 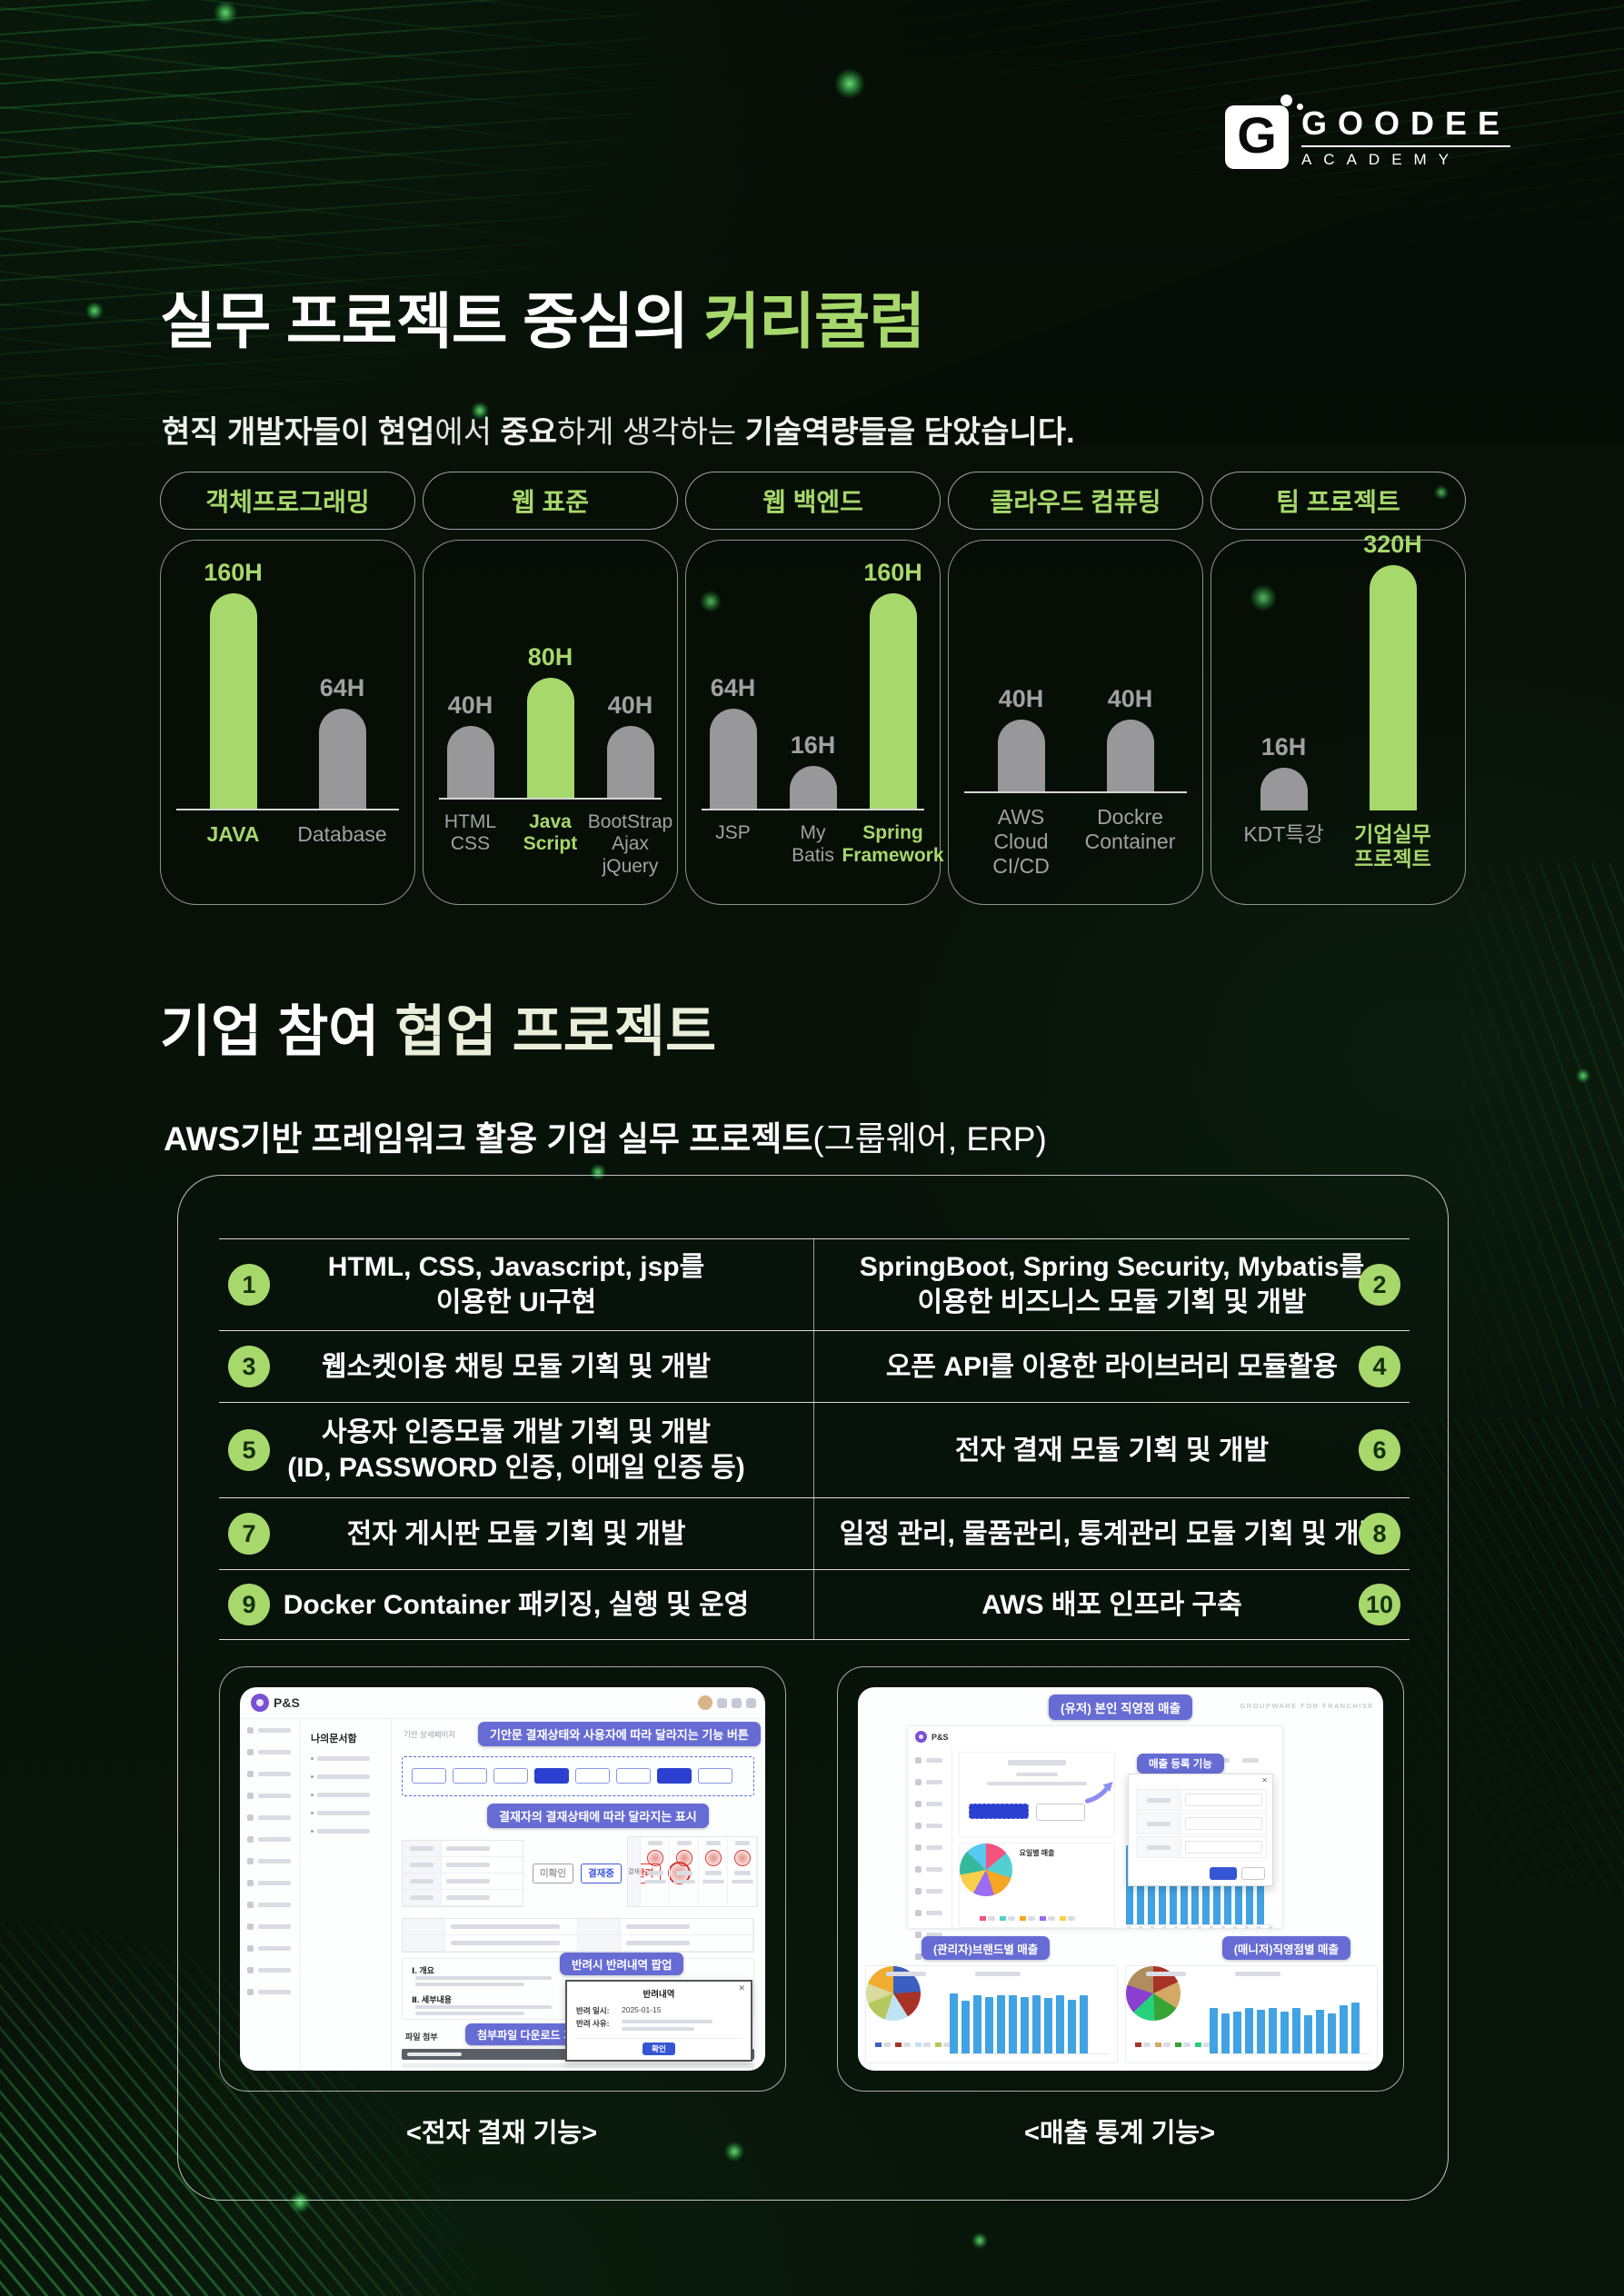 What do you see at coordinates (893, 844) in the screenshot?
I see `bar-xlabel: Spring Framework` at bounding box center [893, 844].